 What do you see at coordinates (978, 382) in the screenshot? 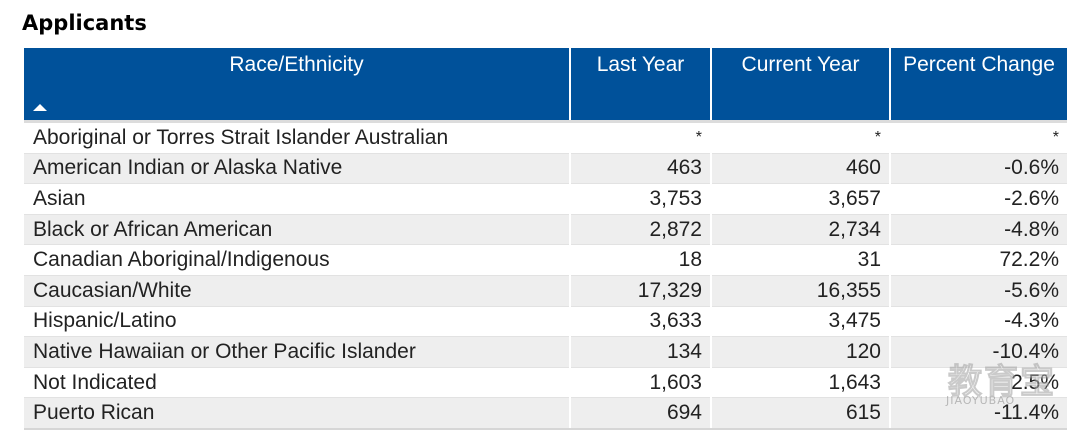
I see `cell-percent-change: 2.5%` at bounding box center [978, 382].